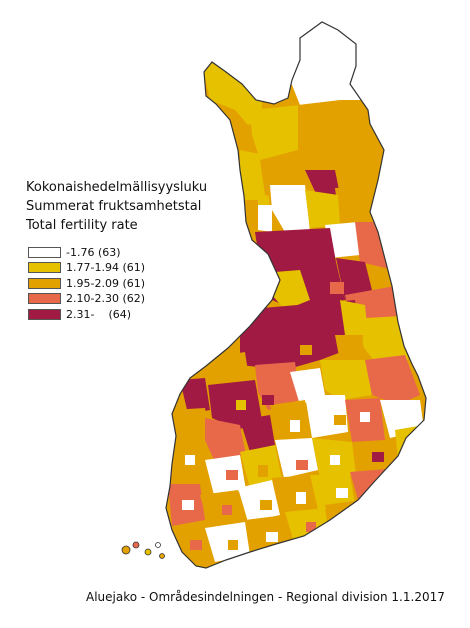 This screenshot has width=470, height=628. Describe the element at coordinates (93, 252) in the screenshot. I see `legend-label: -1.76 (63)` at that location.